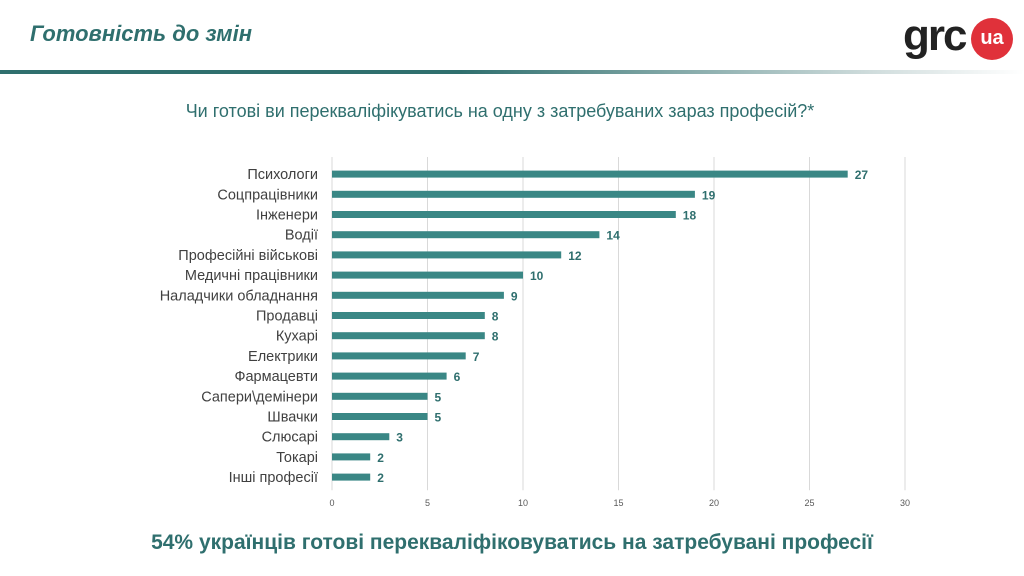 Image resolution: width=1024 pixels, height=576 pixels. What do you see at coordinates (457, 377) in the screenshot?
I see `data-label: 6` at bounding box center [457, 377].